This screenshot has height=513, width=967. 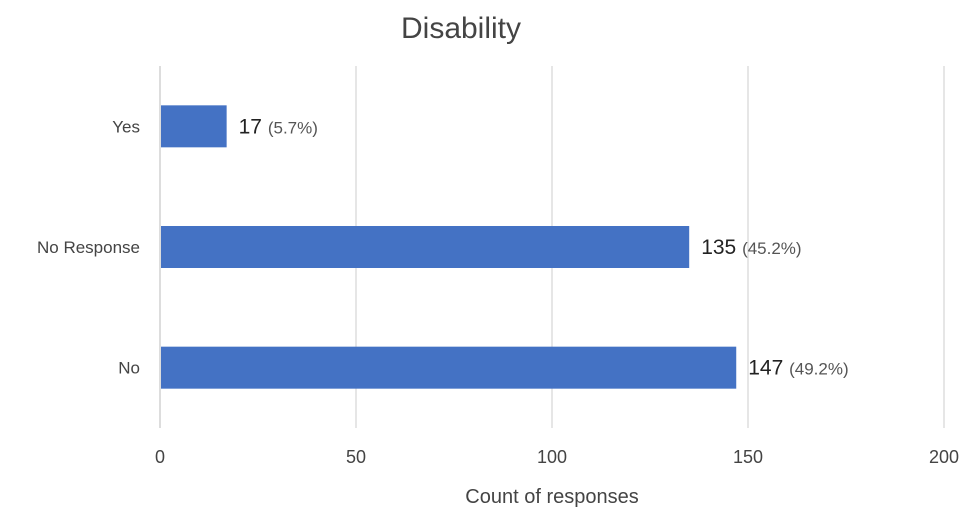 I want to click on data-label-percent: (5.7%), so click(x=293, y=127).